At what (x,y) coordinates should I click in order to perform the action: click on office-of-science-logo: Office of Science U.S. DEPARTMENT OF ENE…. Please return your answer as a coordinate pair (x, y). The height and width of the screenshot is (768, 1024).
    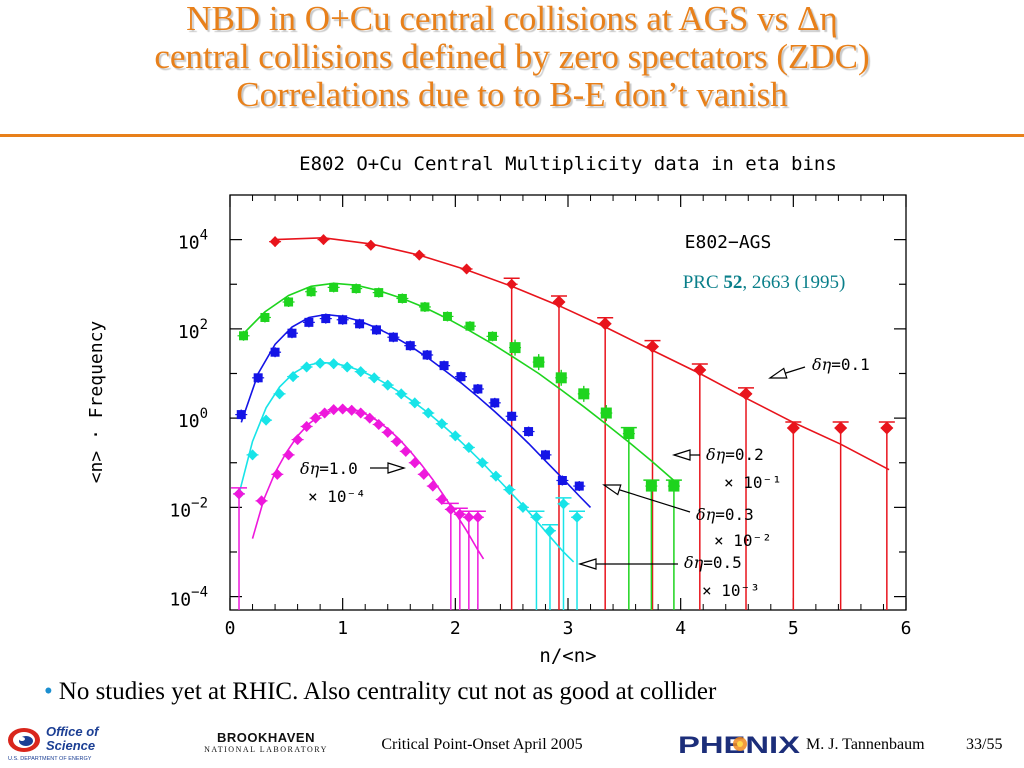
    Looking at the image, I should click on (54, 743).